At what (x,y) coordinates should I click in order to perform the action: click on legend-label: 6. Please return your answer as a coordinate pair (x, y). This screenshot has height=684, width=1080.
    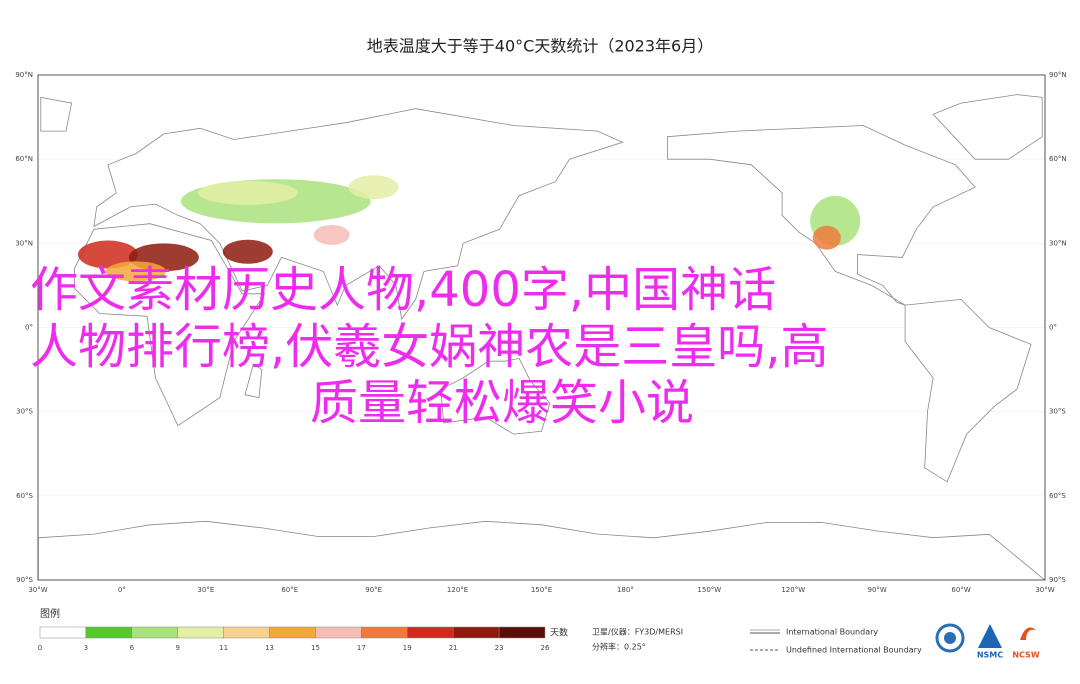
    Looking at the image, I should click on (132, 648).